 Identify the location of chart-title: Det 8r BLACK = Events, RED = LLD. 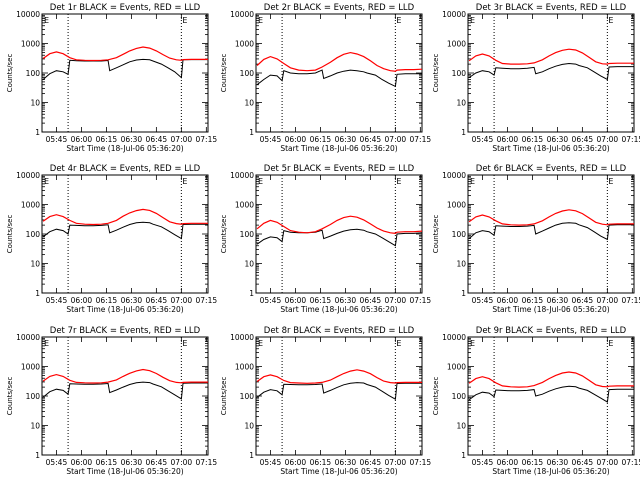
(339, 331).